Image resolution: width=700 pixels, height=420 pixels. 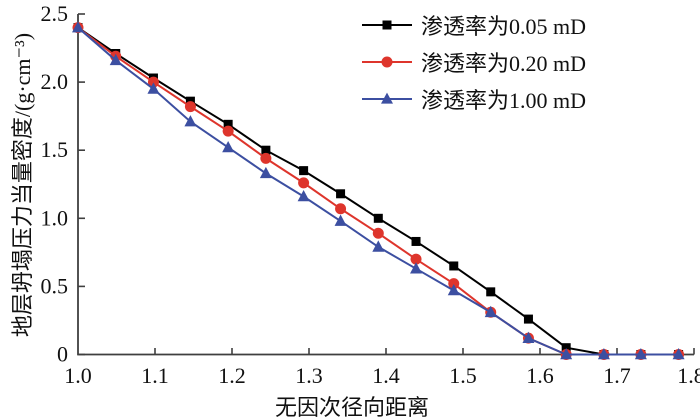 I want to click on y-tick-label: 2.5, so click(x=55, y=13).